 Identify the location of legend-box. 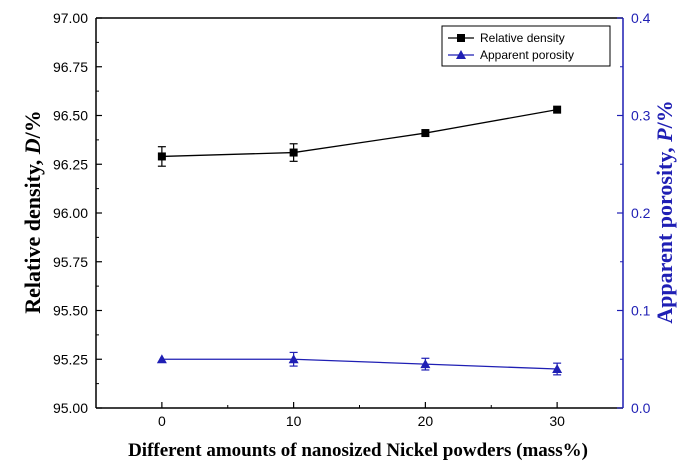
(526, 46).